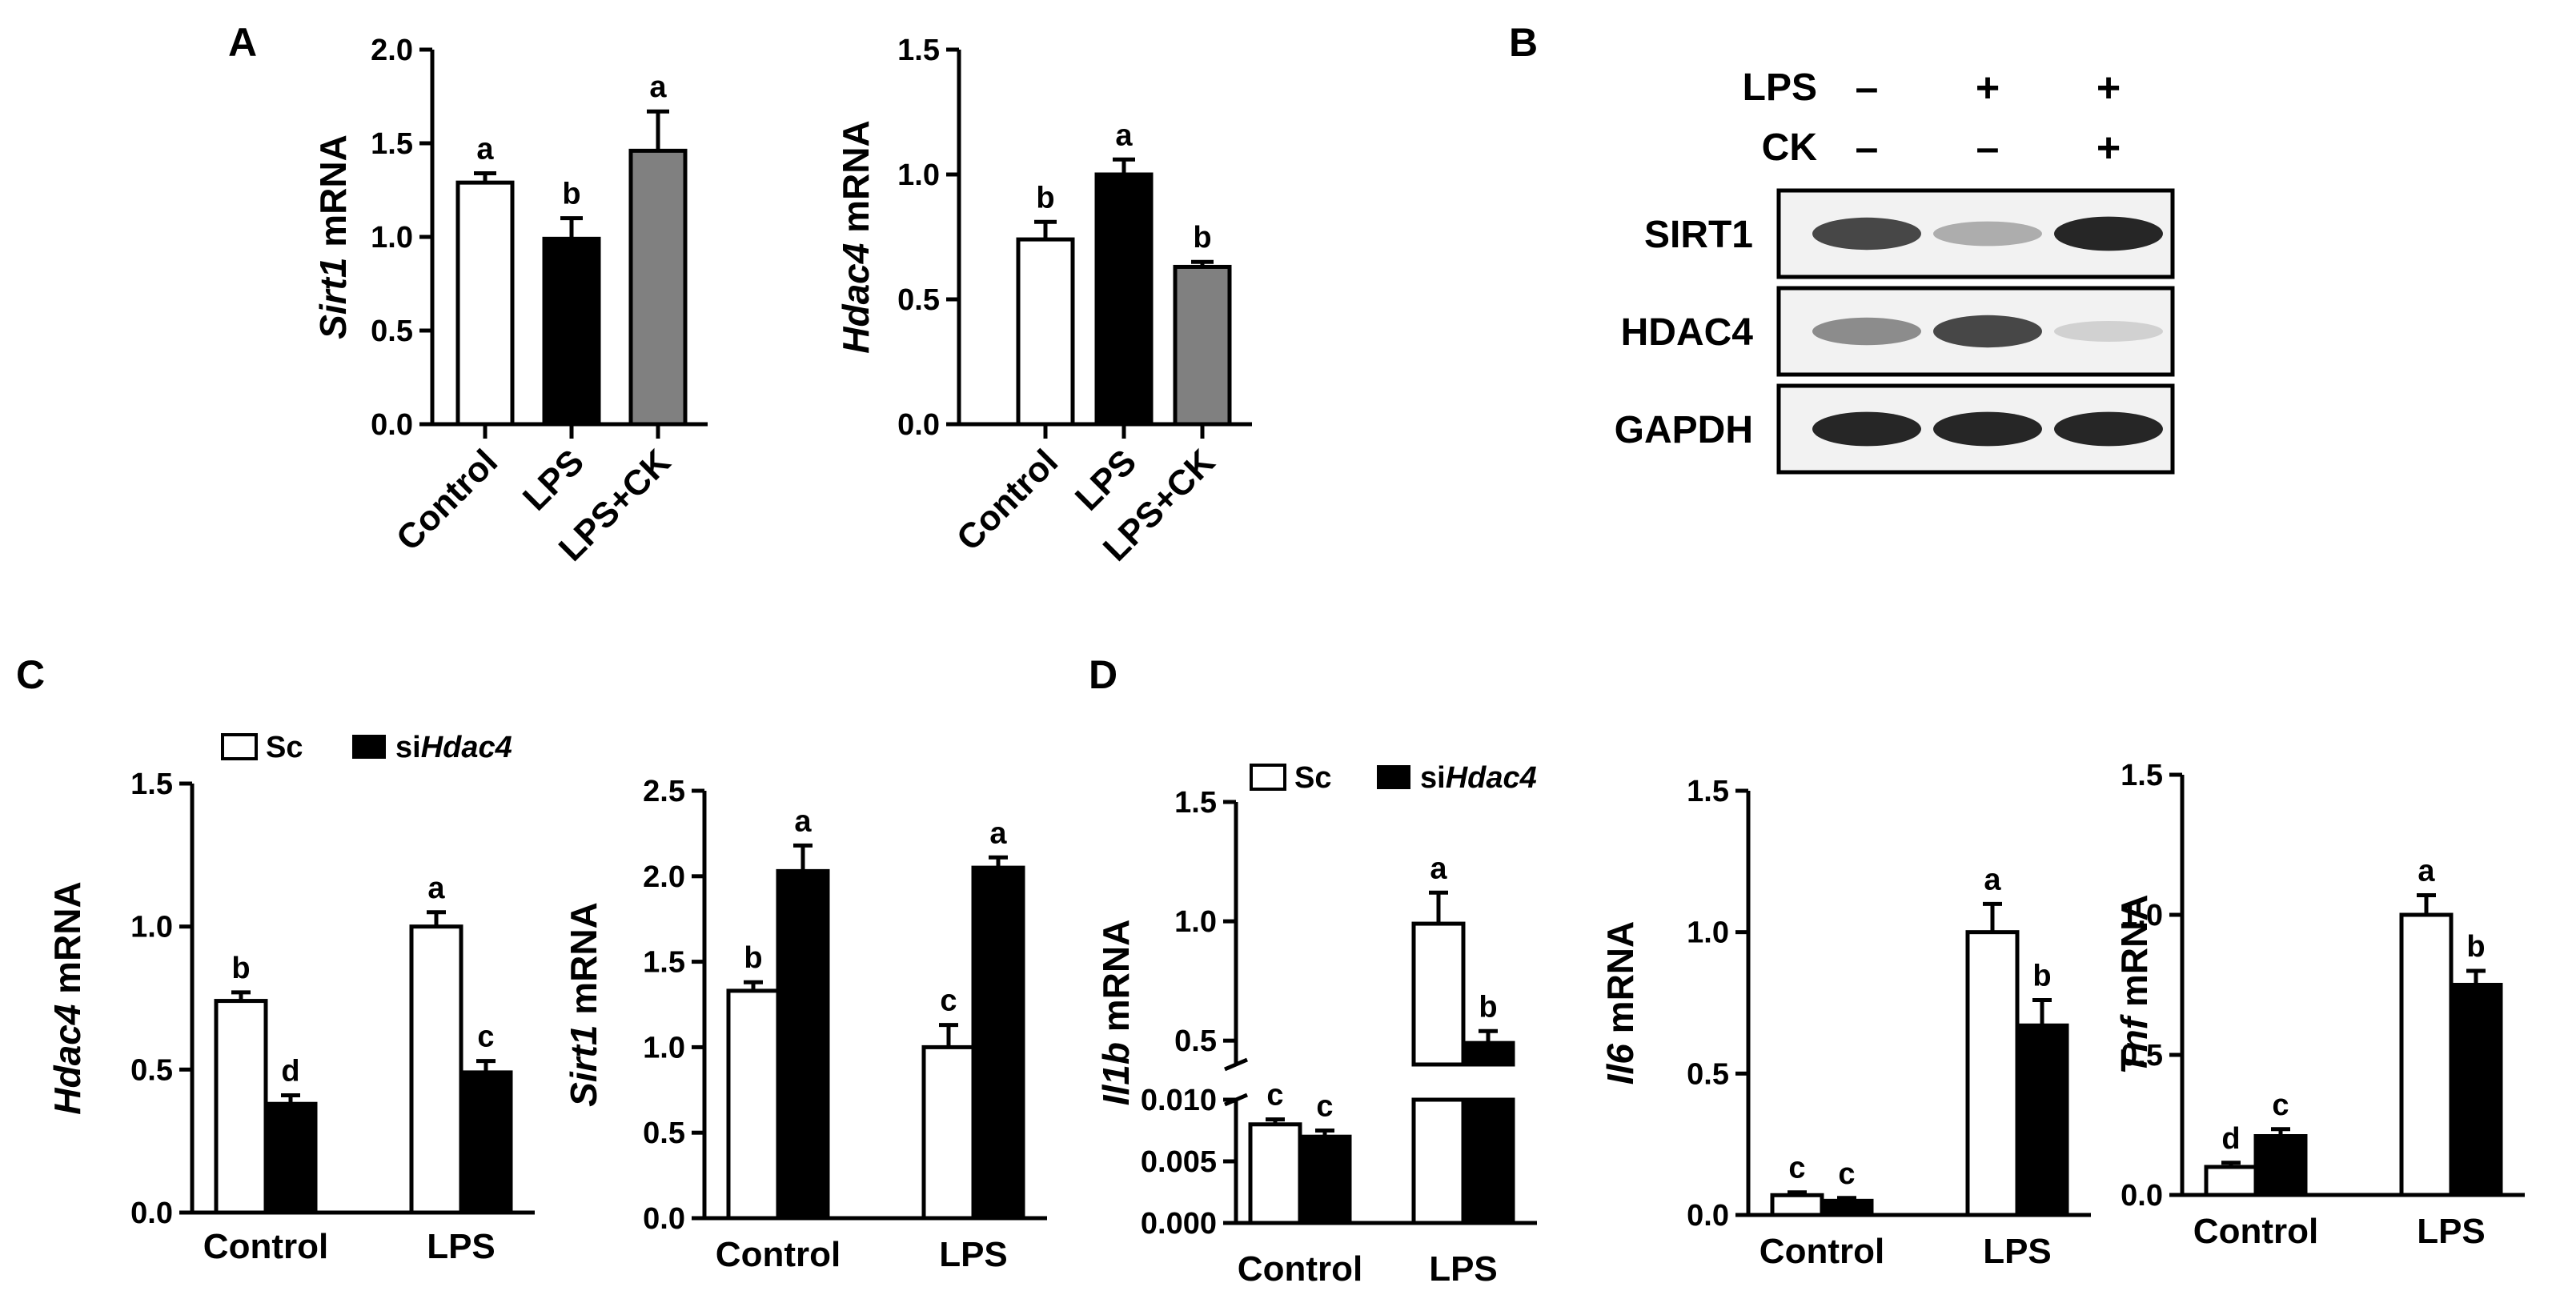 The height and width of the screenshot is (1303, 2576). I want to click on bar-lower, so click(1438, 1161).